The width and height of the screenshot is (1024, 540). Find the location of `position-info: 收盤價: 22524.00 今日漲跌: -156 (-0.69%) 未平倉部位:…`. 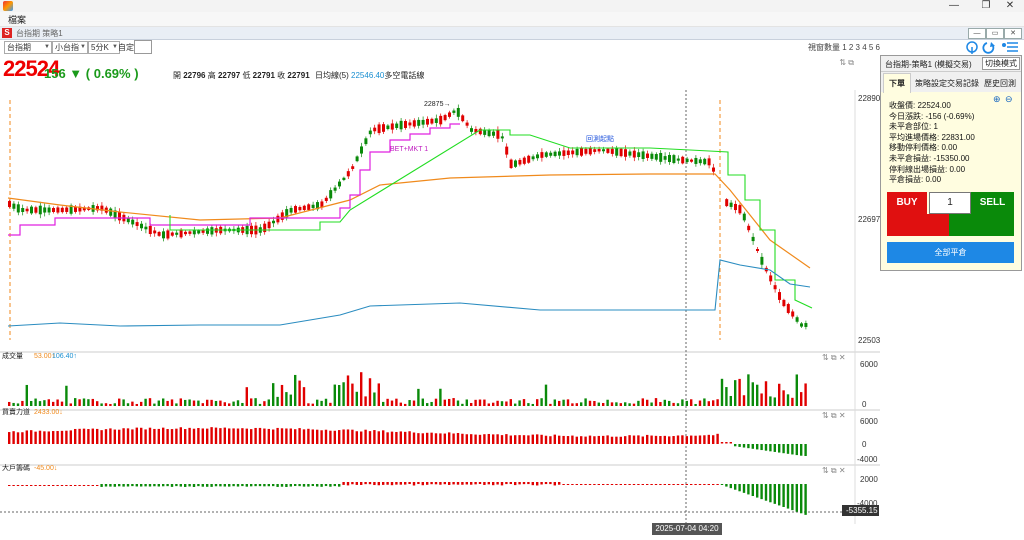

position-info: 收盤價: 22524.00 今日漲跌: -156 (-0.69%) 未平倉部位:… is located at coordinates (932, 143).